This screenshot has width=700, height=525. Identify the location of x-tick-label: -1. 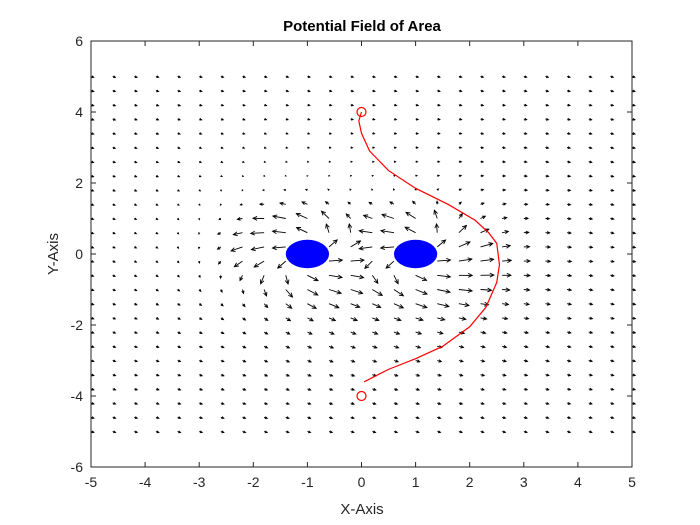
(307, 482).